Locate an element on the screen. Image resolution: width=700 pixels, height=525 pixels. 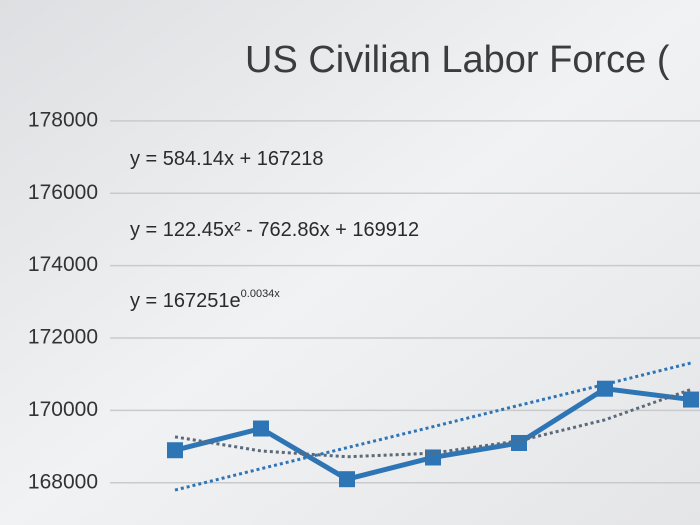
annotation-superscript: 0.0034x is located at coordinates (261, 294).